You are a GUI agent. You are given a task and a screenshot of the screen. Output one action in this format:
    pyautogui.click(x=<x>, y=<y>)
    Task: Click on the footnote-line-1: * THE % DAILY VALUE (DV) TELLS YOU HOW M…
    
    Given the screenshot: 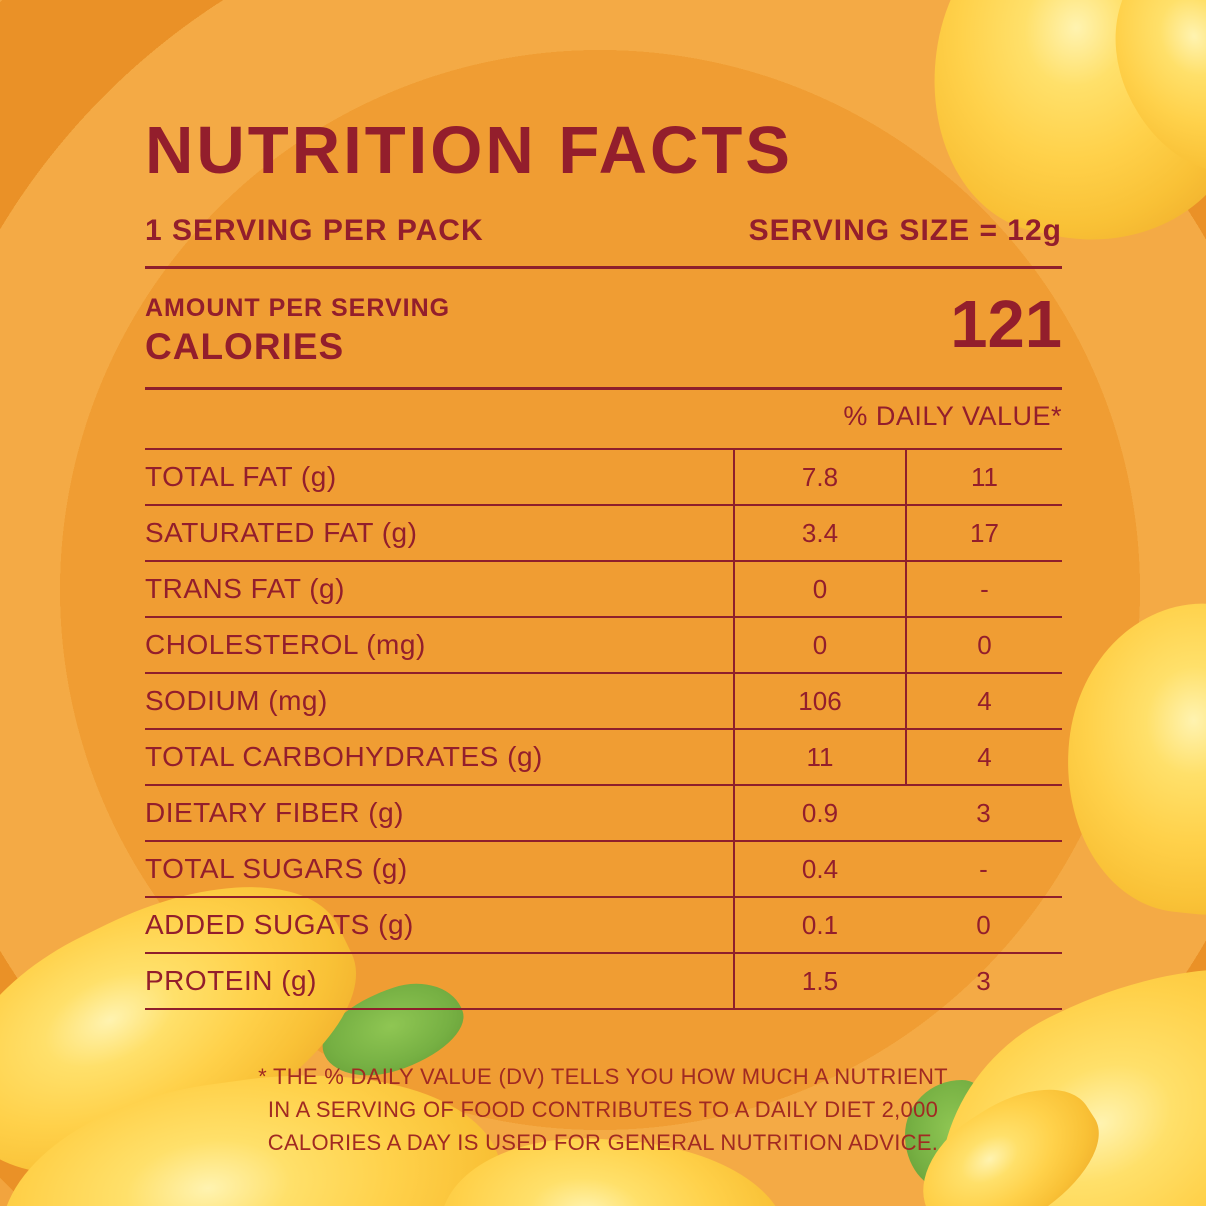 What is the action you would take?
    pyautogui.click(x=603, y=1076)
    